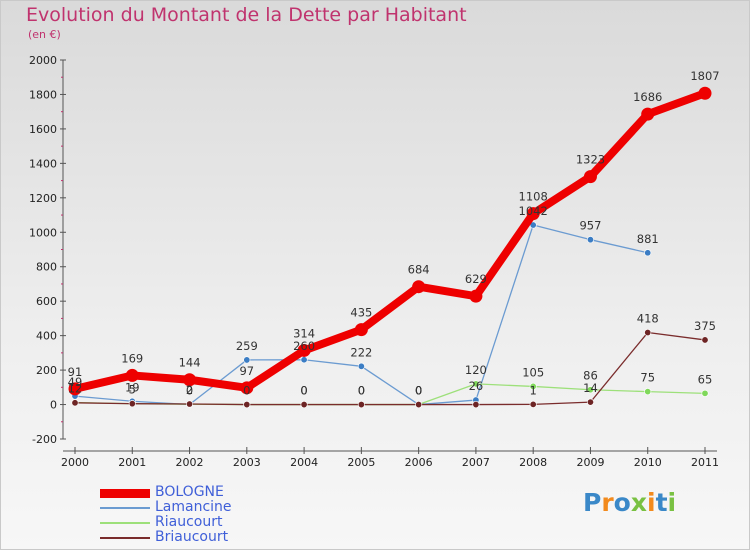 The image size is (750, 550). What do you see at coordinates (43, 94) in the screenshot?
I see `y-tick-label: 1800` at bounding box center [43, 94].